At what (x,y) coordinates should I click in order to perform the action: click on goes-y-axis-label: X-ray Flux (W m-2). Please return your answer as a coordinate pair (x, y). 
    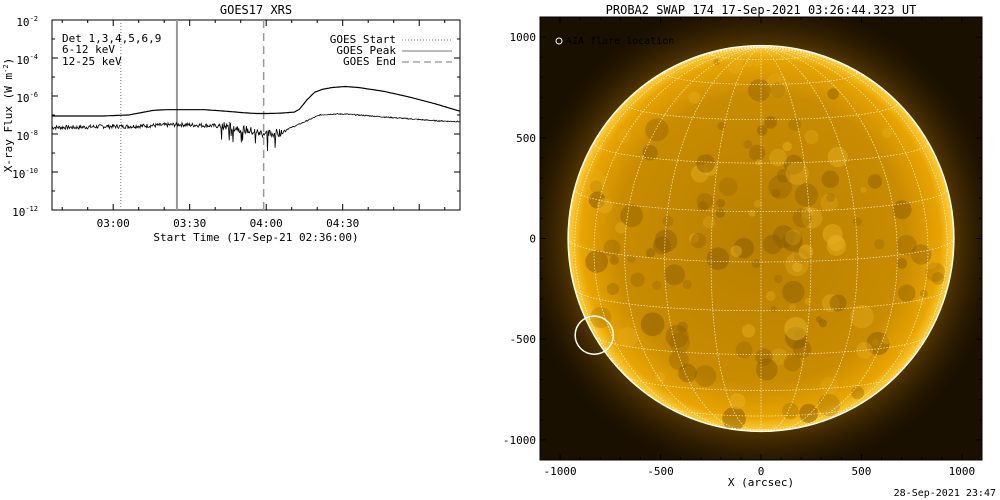
    Looking at the image, I should click on (8, 115).